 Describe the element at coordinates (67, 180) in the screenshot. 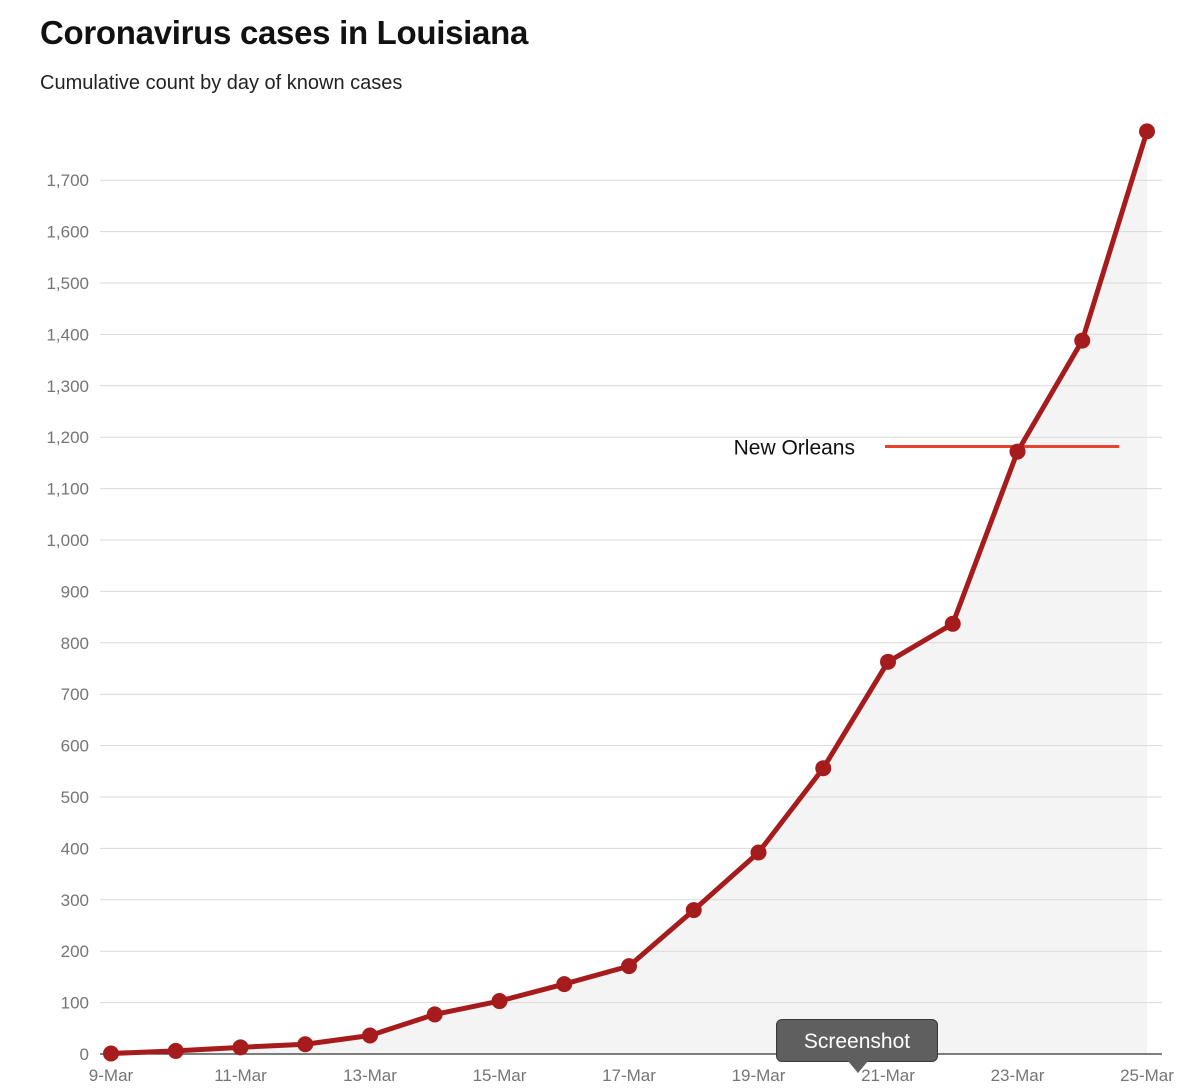

I see `y-tick-label: 1,700` at that location.